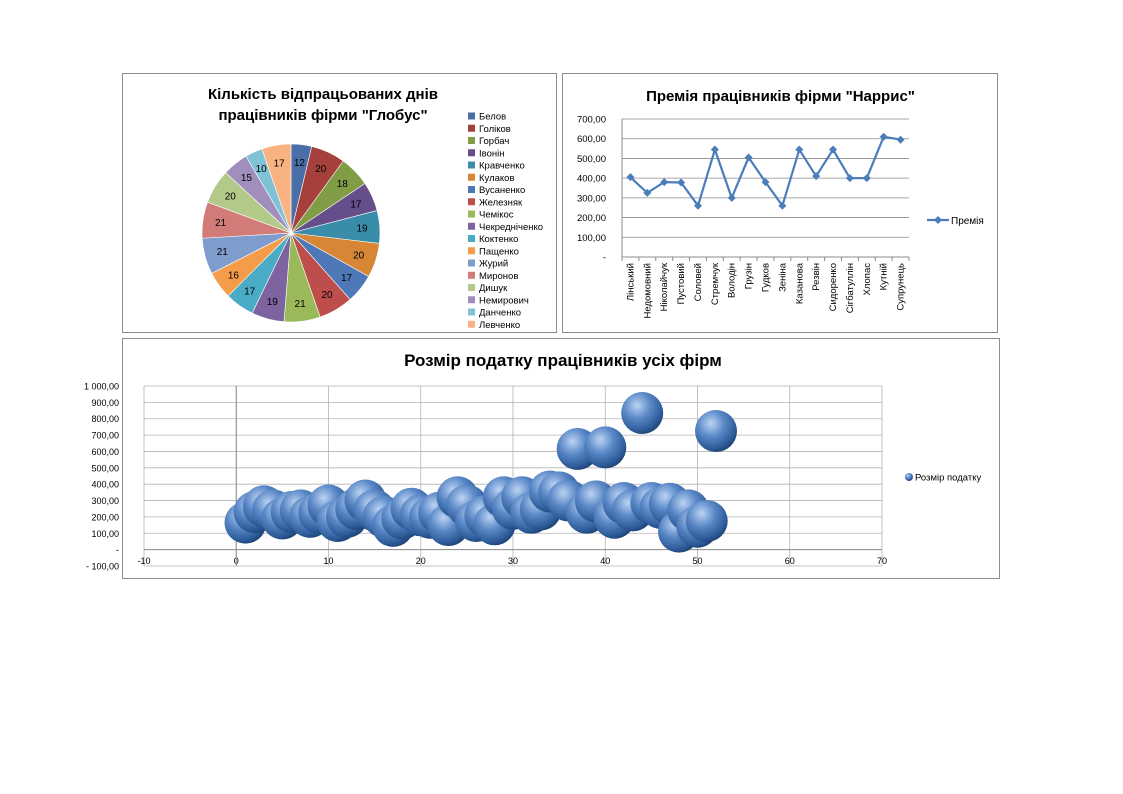 Image resolution: width=1123 pixels, height=794 pixels. What do you see at coordinates (647, 290) in the screenshot?
I see `x-tick-label: Недомовний` at bounding box center [647, 290].